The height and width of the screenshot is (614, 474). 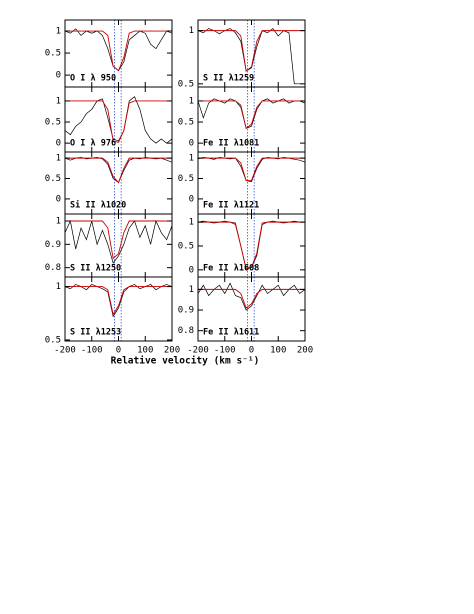 I want to click on line-label: S II λ1253, so click(x=95, y=333).